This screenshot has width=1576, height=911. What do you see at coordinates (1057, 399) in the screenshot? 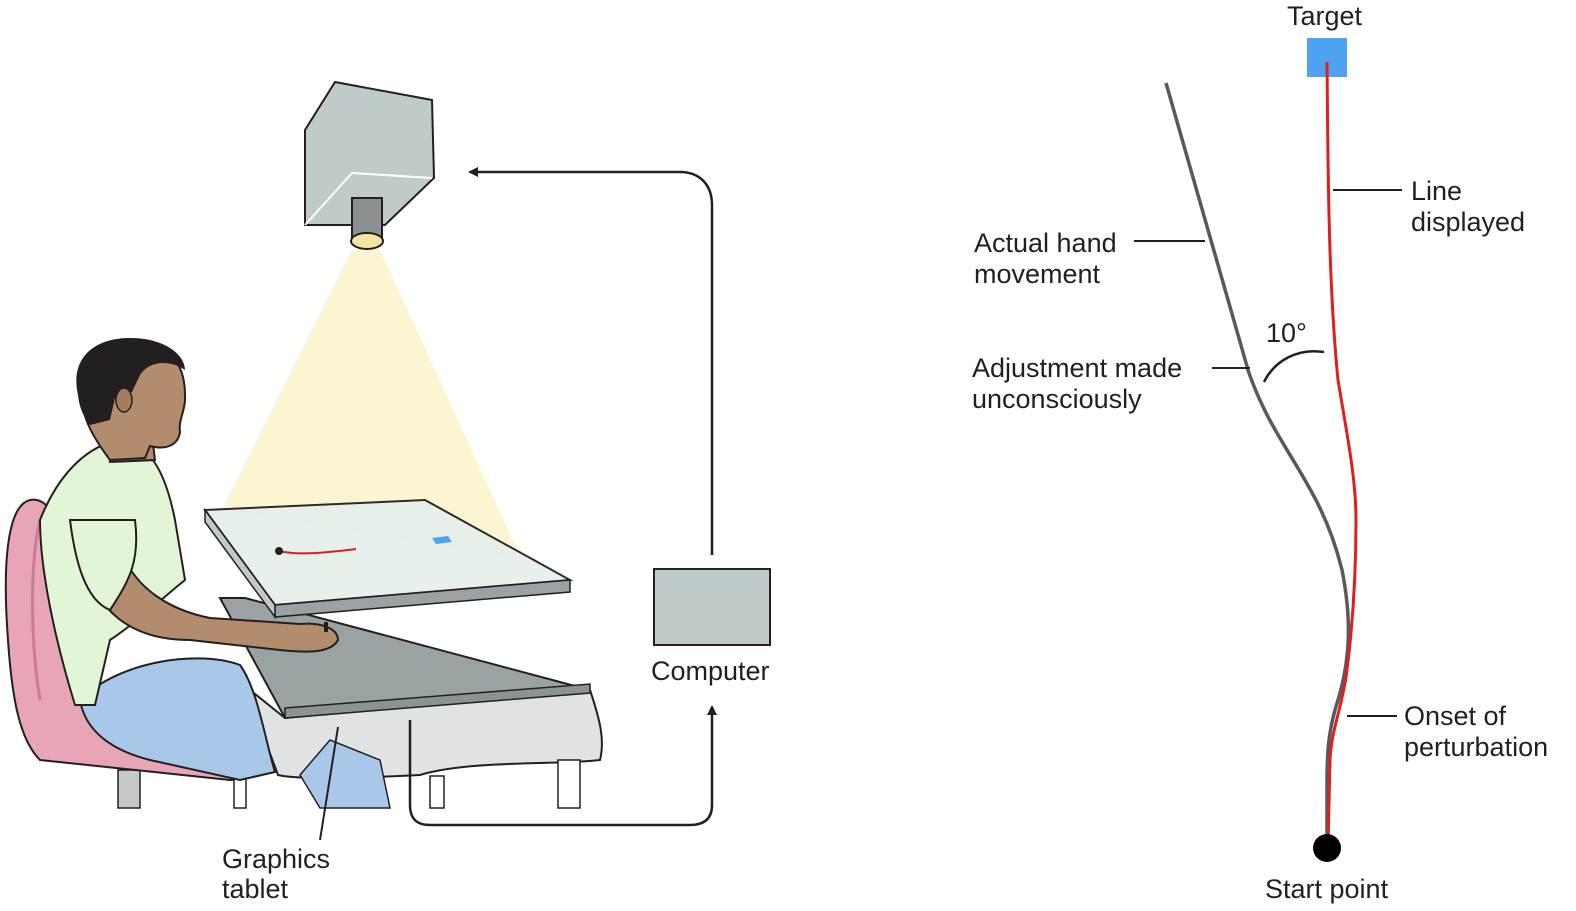
I see `adjustment-label-line2: unconsciously` at bounding box center [1057, 399].